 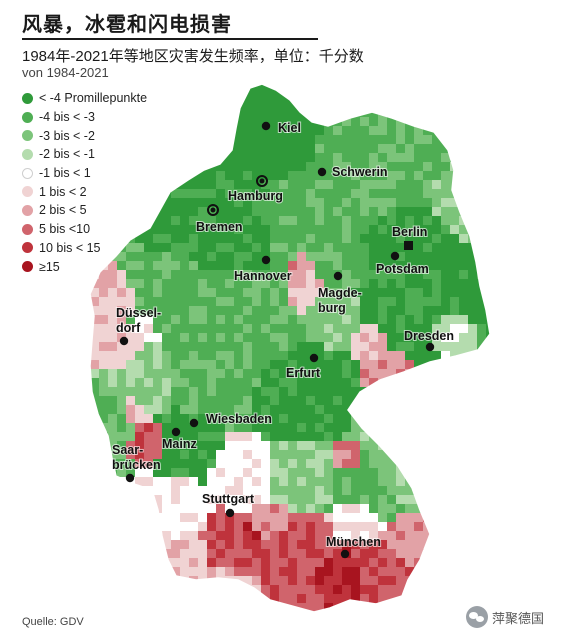 I want to click on city-label-saarbruecken-line1: Saar-, so click(x=127, y=450).